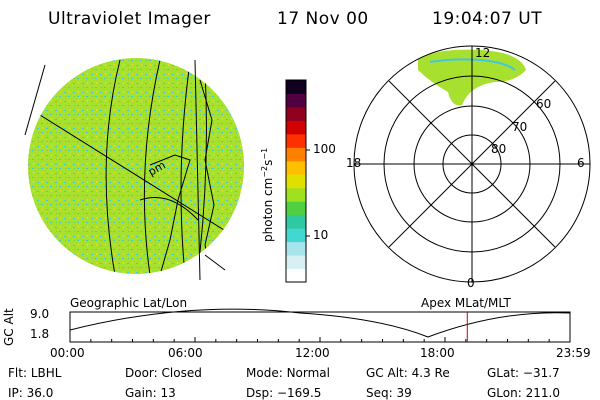 The image size is (600, 400). What do you see at coordinates (321, 235) in the screenshot?
I see `colorbar-tick-10: 10` at bounding box center [321, 235].